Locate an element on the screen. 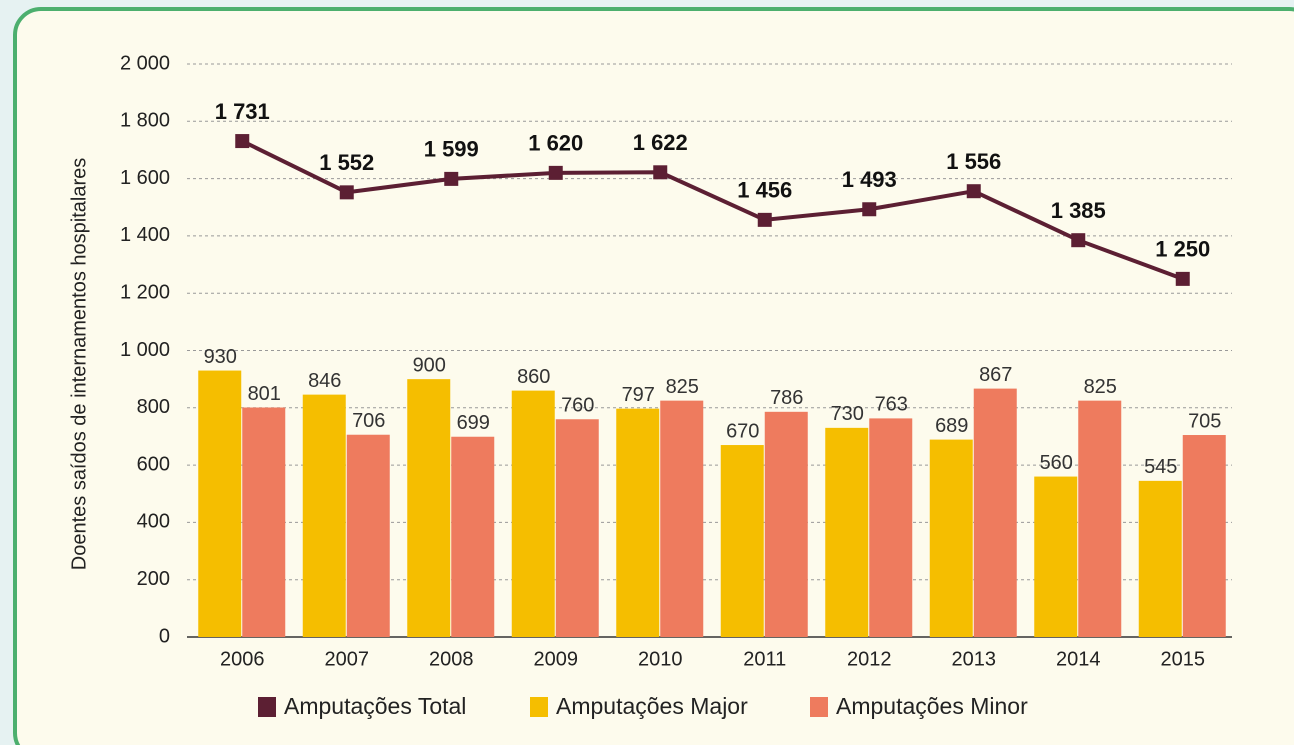 The image size is (1294, 745). line-value-label: 1 552 is located at coordinates (346, 162).